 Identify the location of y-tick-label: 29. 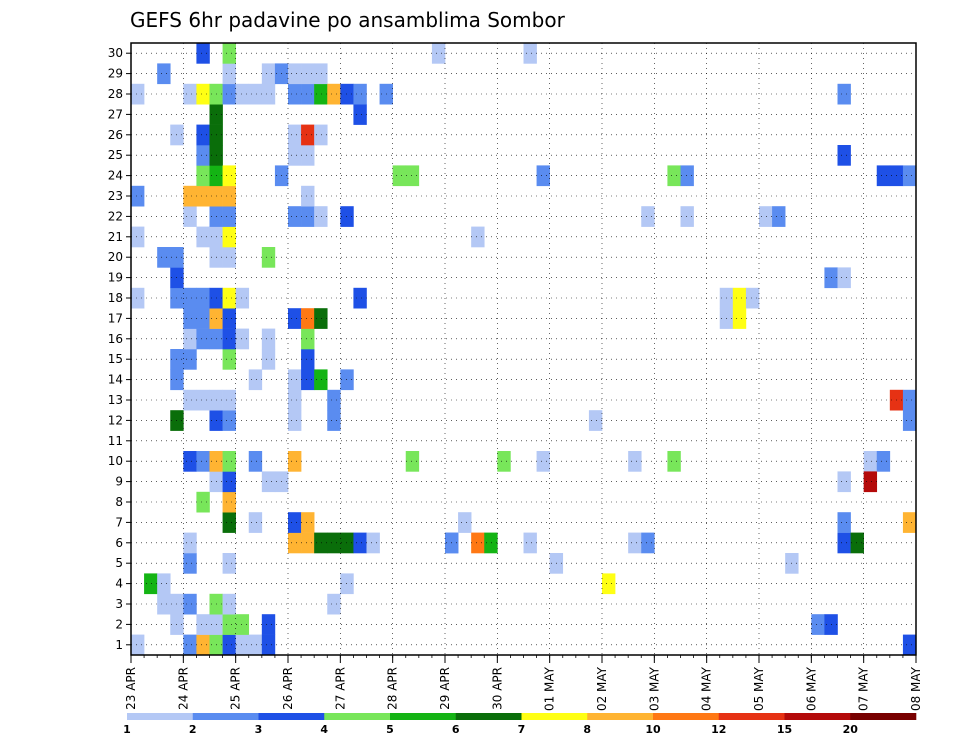
(115, 74).